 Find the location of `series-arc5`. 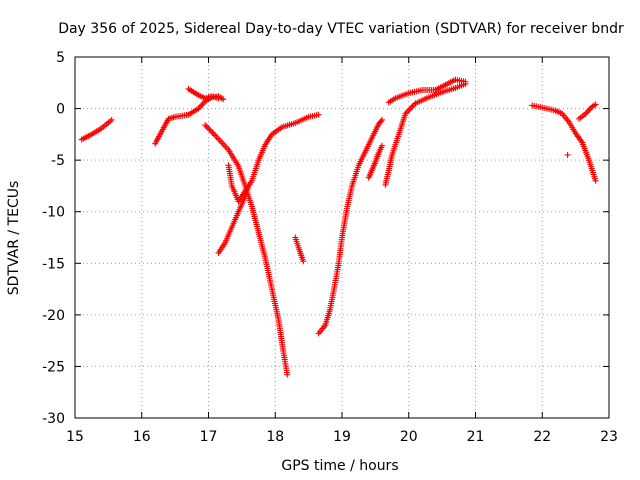

series-arc5 is located at coordinates (273, 158).